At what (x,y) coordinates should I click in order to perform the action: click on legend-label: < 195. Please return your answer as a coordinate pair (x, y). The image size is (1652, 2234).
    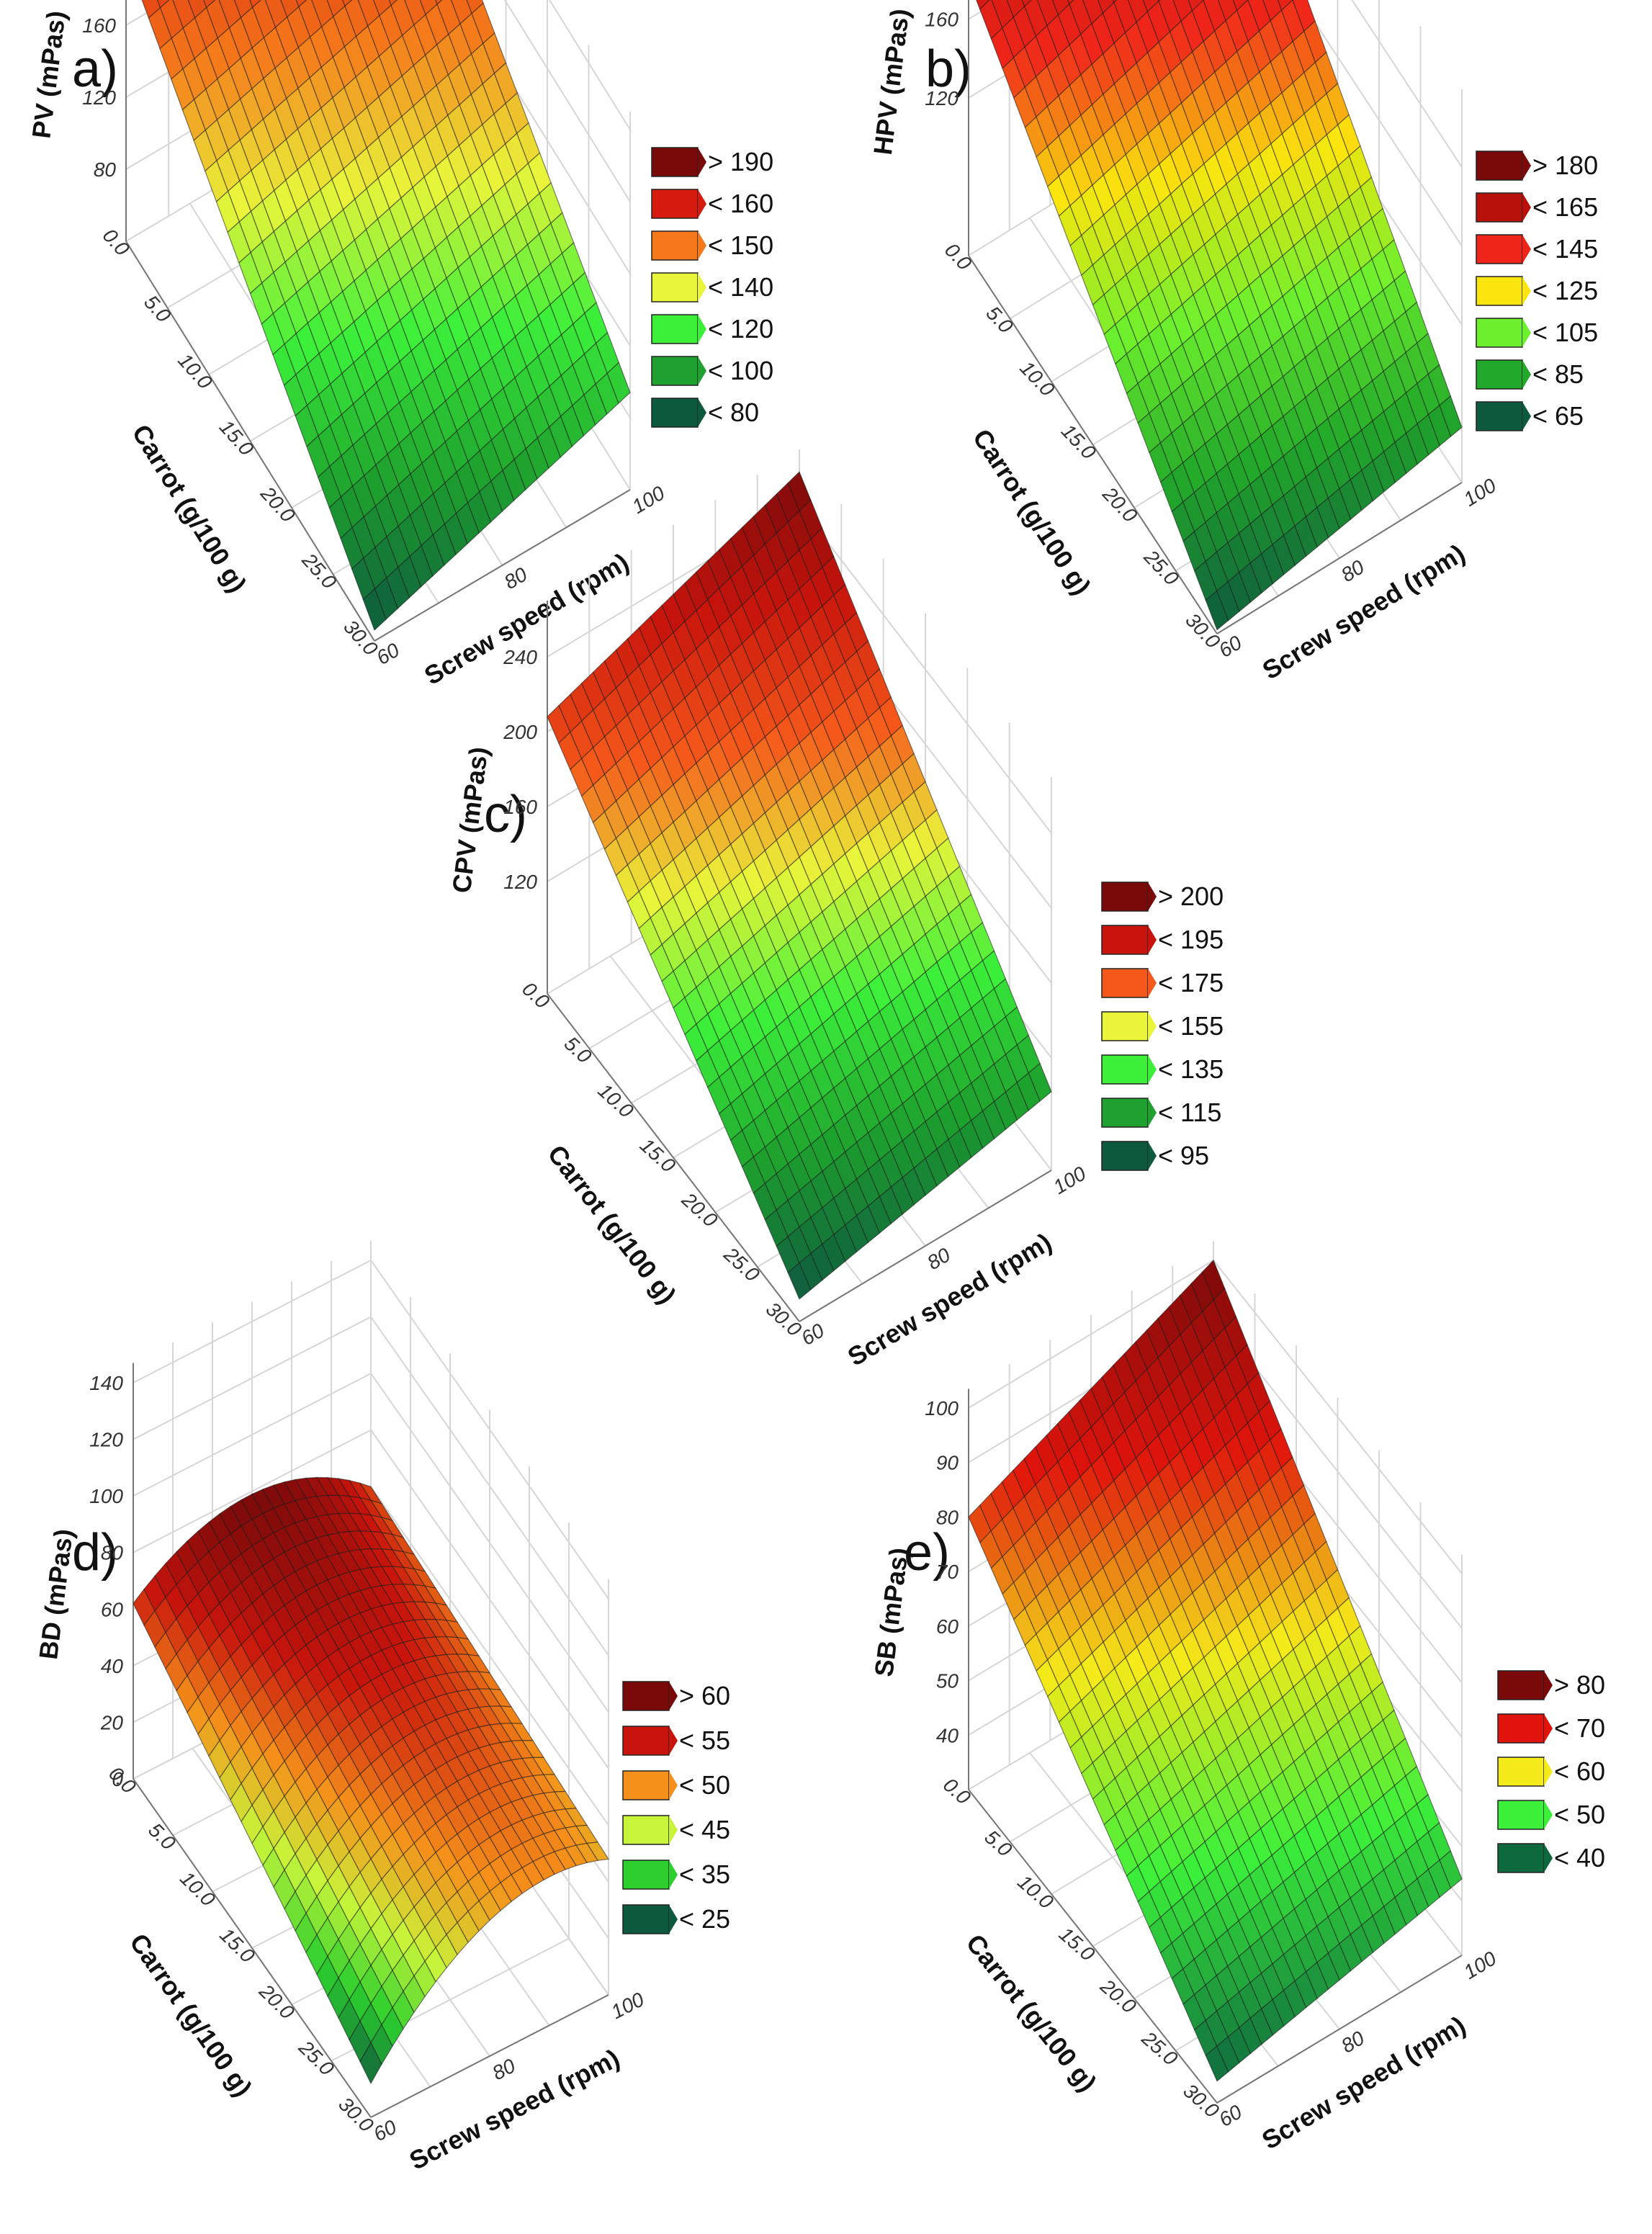
    Looking at the image, I should click on (1191, 939).